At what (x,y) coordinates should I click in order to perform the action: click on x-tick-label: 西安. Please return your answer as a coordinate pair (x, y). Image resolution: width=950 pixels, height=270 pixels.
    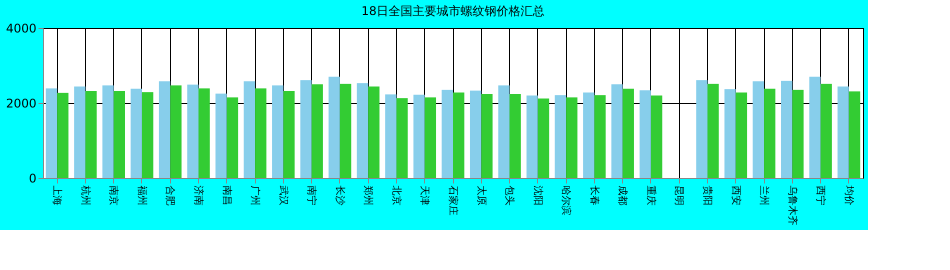
    Looking at the image, I should click on (736, 196).